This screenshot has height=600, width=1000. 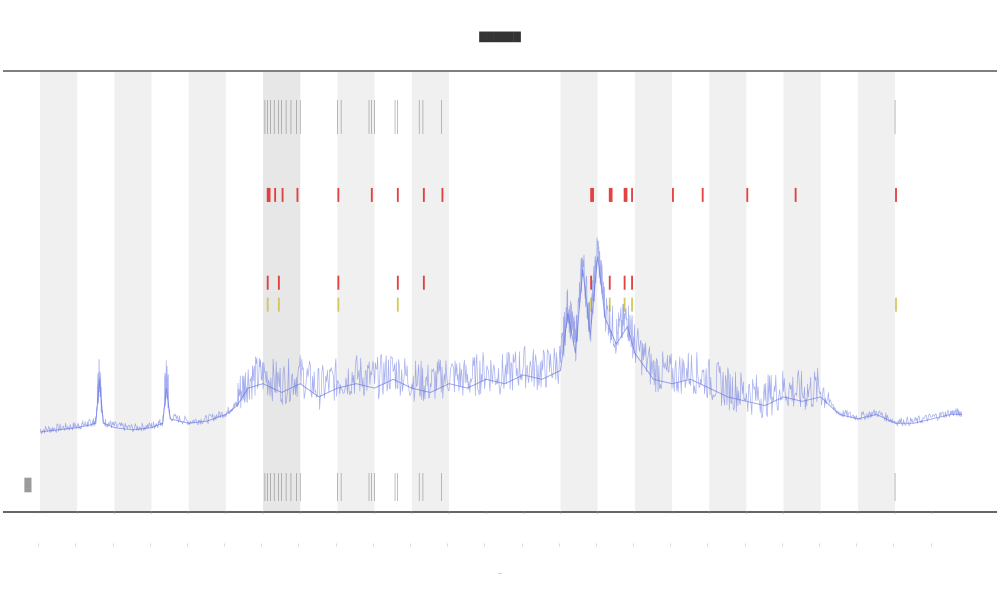 I want to click on highlight-band, so click(x=282, y=291).